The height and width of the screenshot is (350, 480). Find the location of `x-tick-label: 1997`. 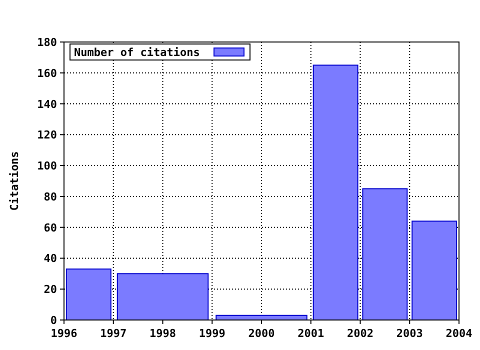

x-tick-label: 1997 is located at coordinates (113, 333).